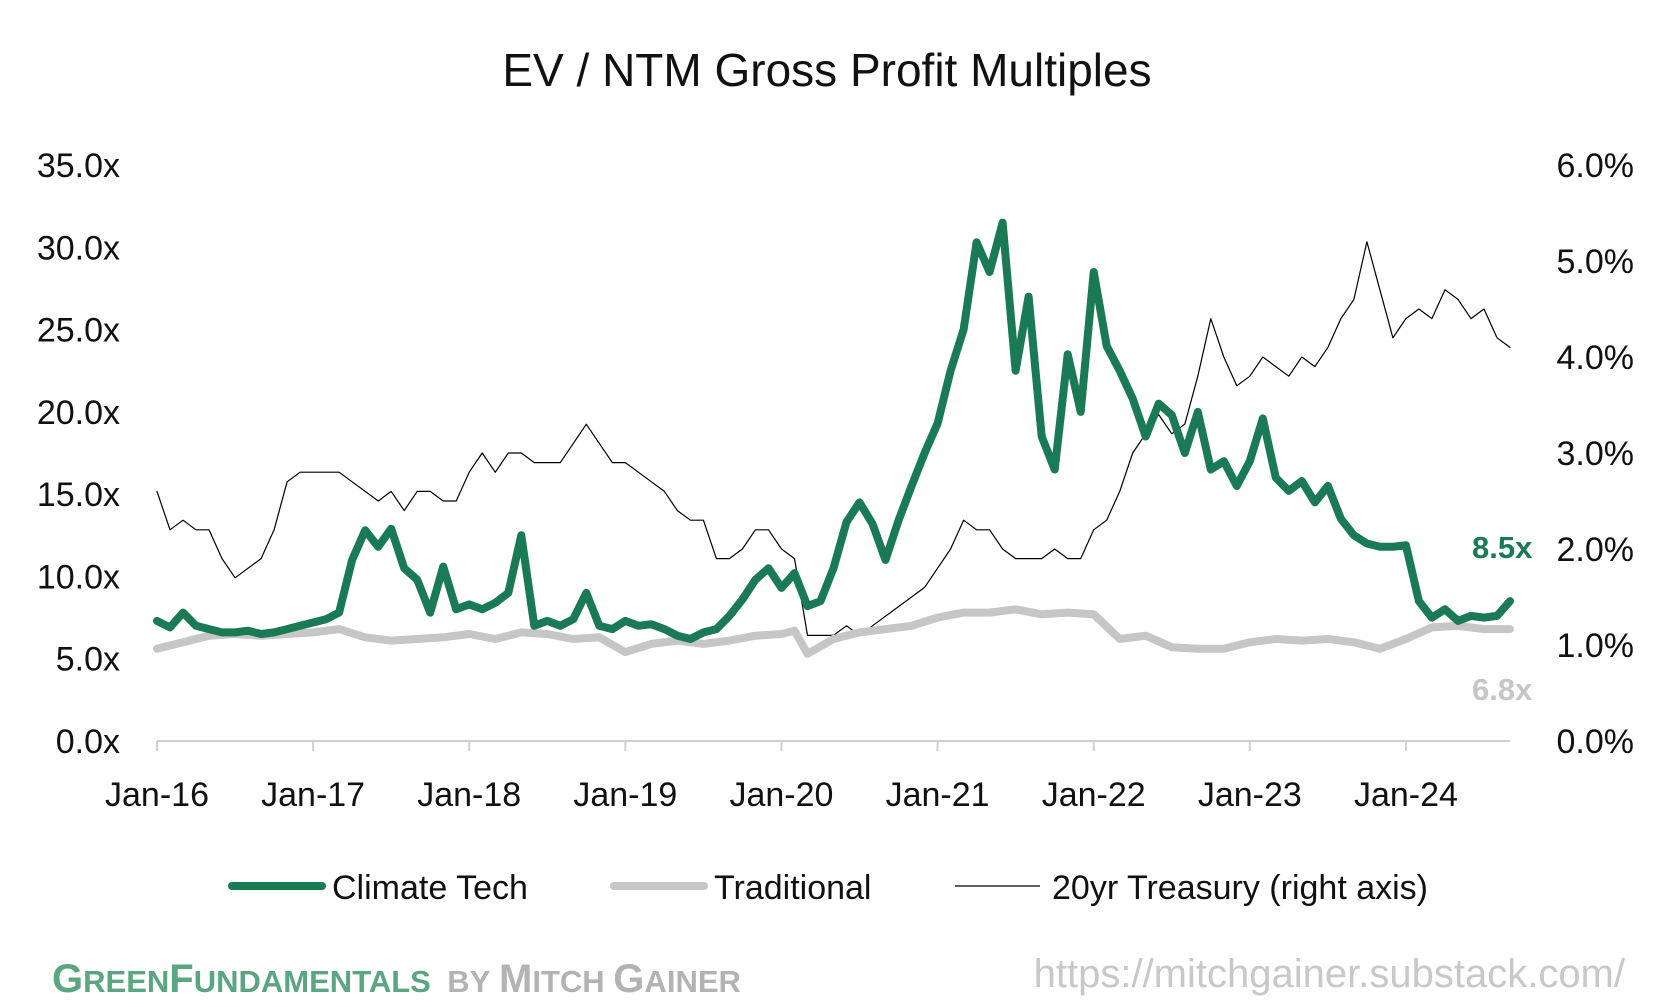  I want to click on brand-byline: BY MITCH GAINER, so click(594, 979).